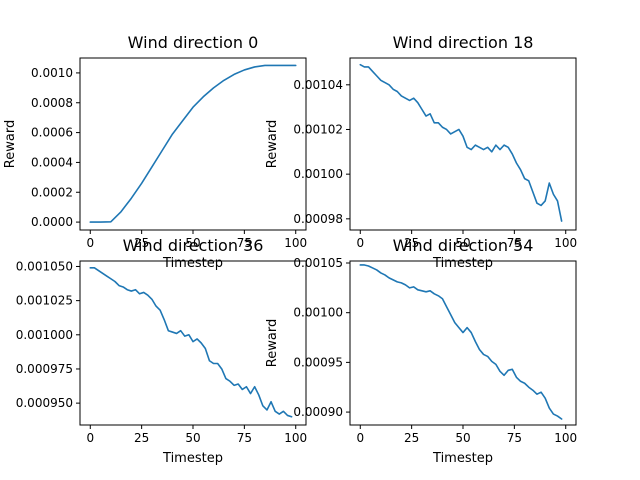 The image size is (640, 480). Describe the element at coordinates (52, 73) in the screenshot. I see `y-tick-label: 0.0010` at that location.